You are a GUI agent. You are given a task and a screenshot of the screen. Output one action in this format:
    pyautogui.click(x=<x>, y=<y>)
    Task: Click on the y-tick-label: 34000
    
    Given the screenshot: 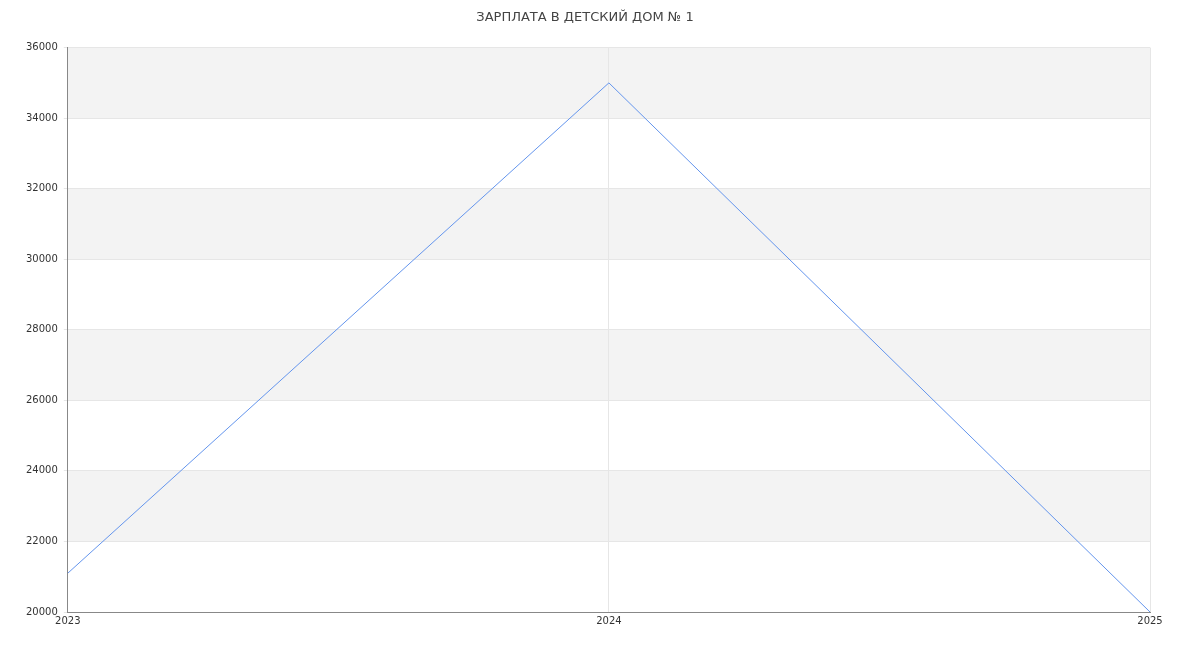 What is the action you would take?
    pyautogui.click(x=42, y=117)
    